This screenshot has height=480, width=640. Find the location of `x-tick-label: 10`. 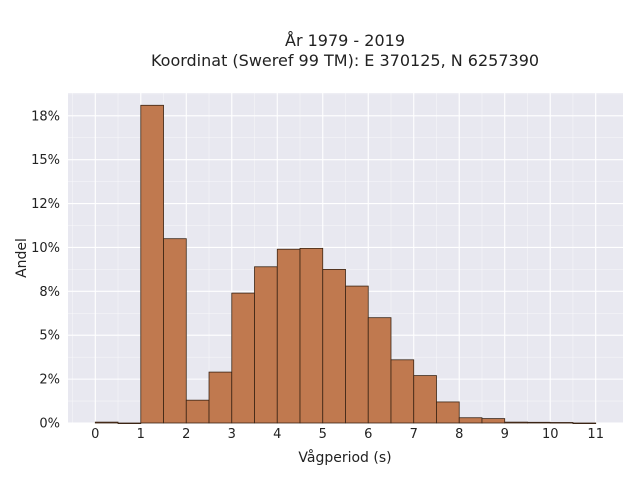

x-tick-label: 10 is located at coordinates (550, 434).